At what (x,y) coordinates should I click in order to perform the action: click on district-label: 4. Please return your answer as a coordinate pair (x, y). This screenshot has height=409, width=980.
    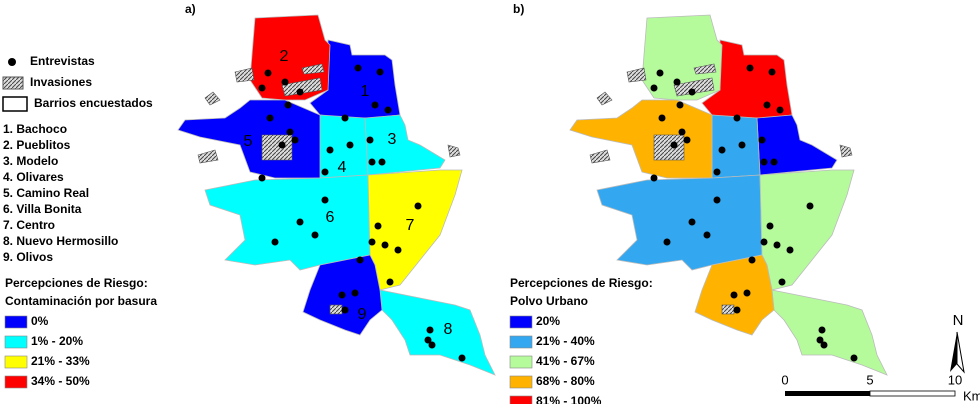
    Looking at the image, I should click on (342, 167).